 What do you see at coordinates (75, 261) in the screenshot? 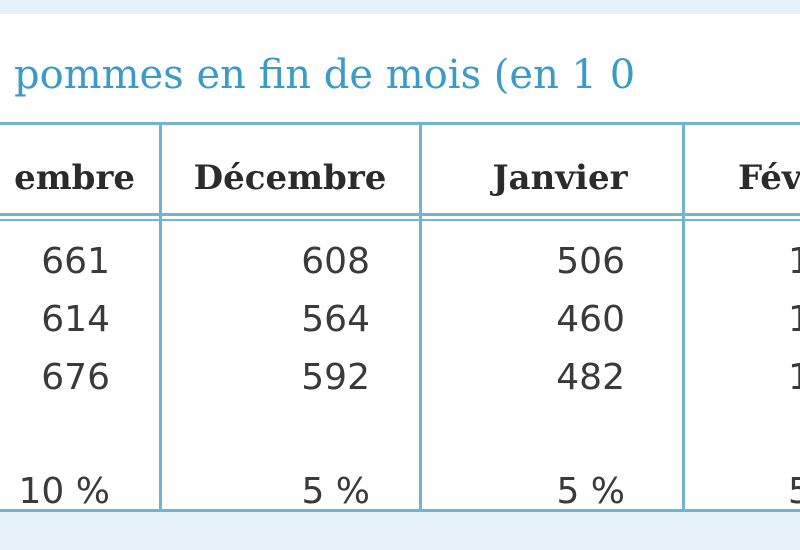
I see `table-cell: 661` at bounding box center [75, 261].